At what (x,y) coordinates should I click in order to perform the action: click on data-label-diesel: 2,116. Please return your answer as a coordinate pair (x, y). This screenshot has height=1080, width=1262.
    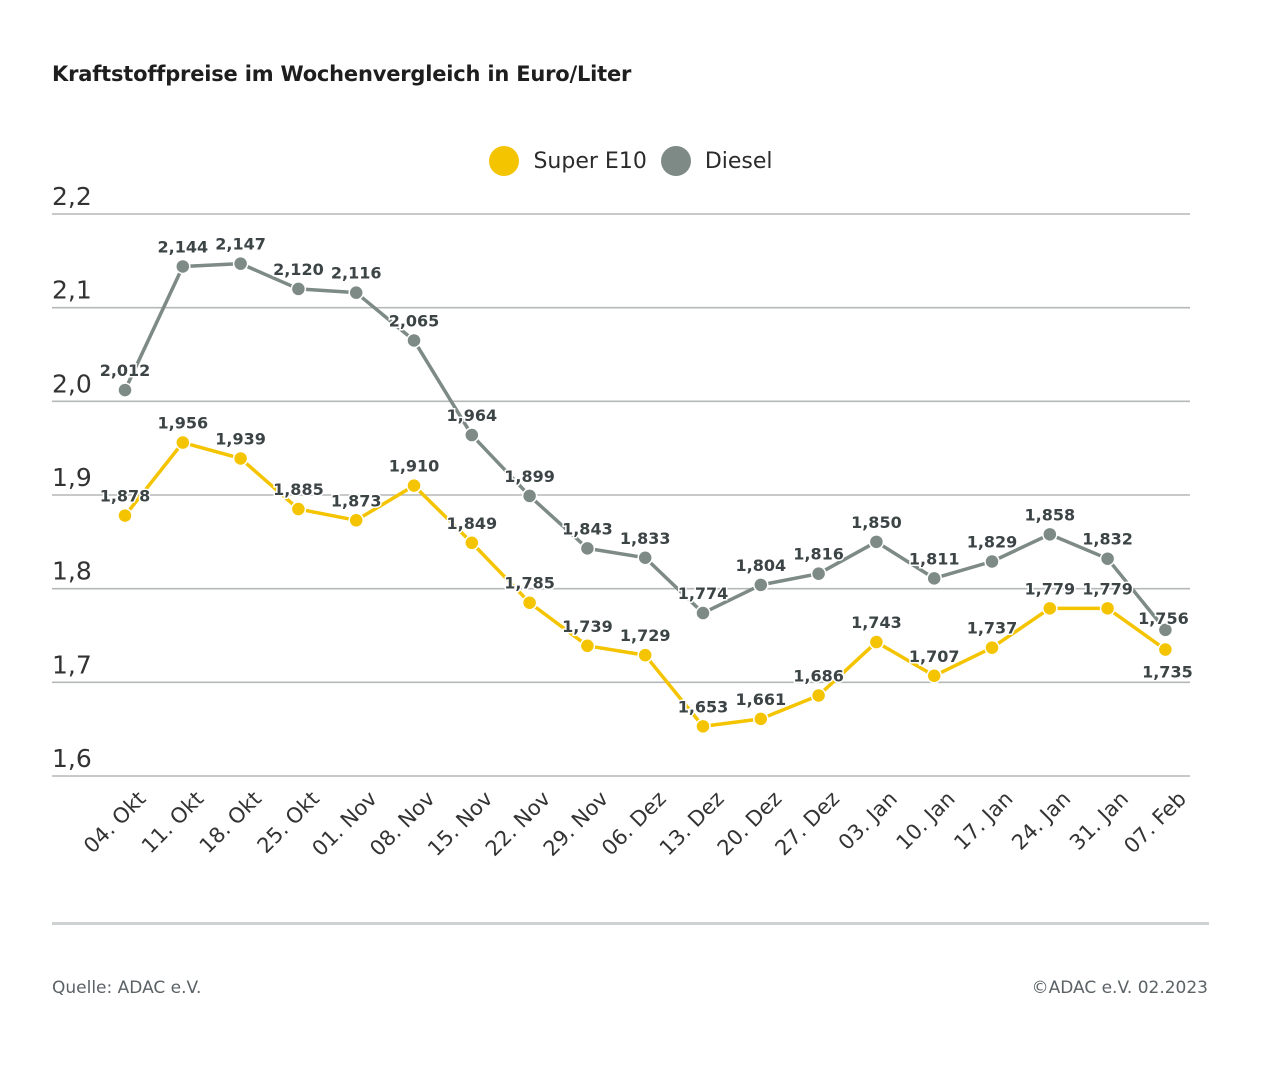
    Looking at the image, I should click on (356, 273).